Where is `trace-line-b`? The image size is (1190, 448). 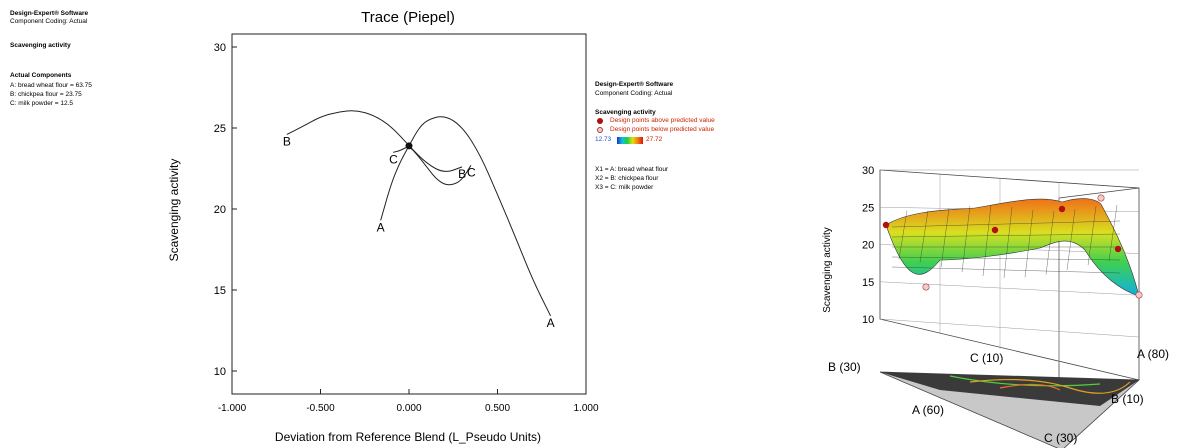 trace-line-b is located at coordinates (374, 141).